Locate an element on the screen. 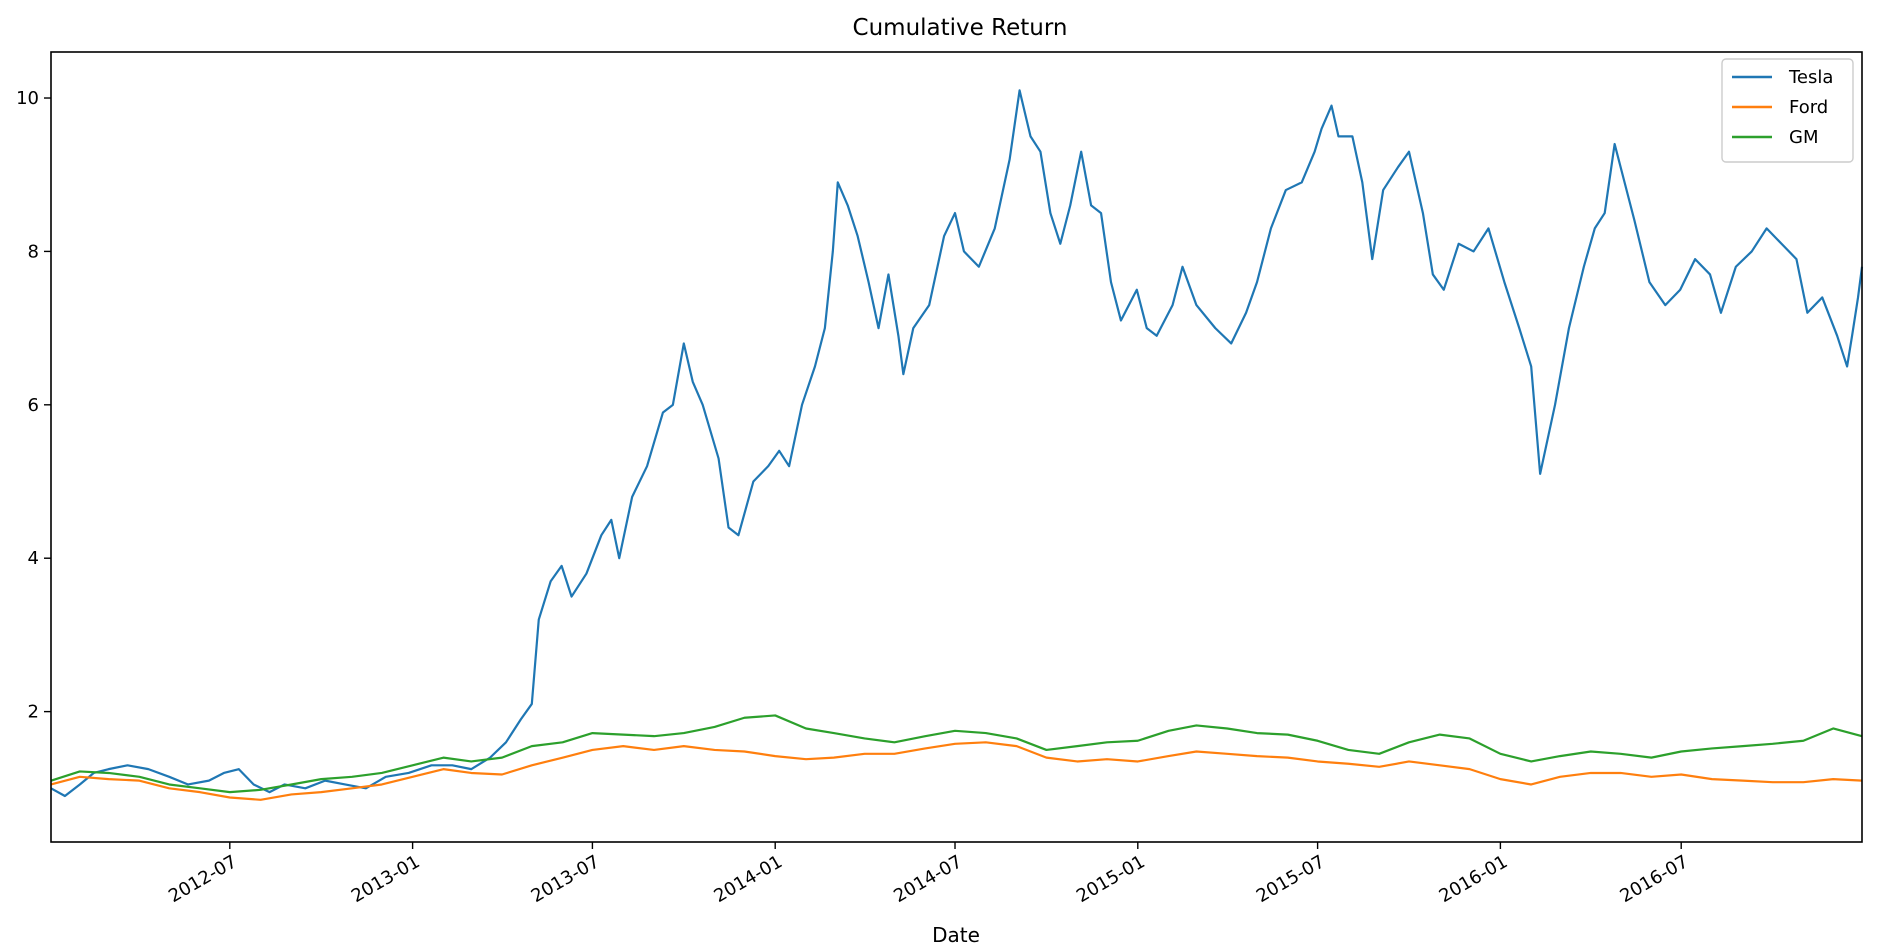 This screenshot has width=1894, height=948. y-tick-label: 10 is located at coordinates (27, 98).